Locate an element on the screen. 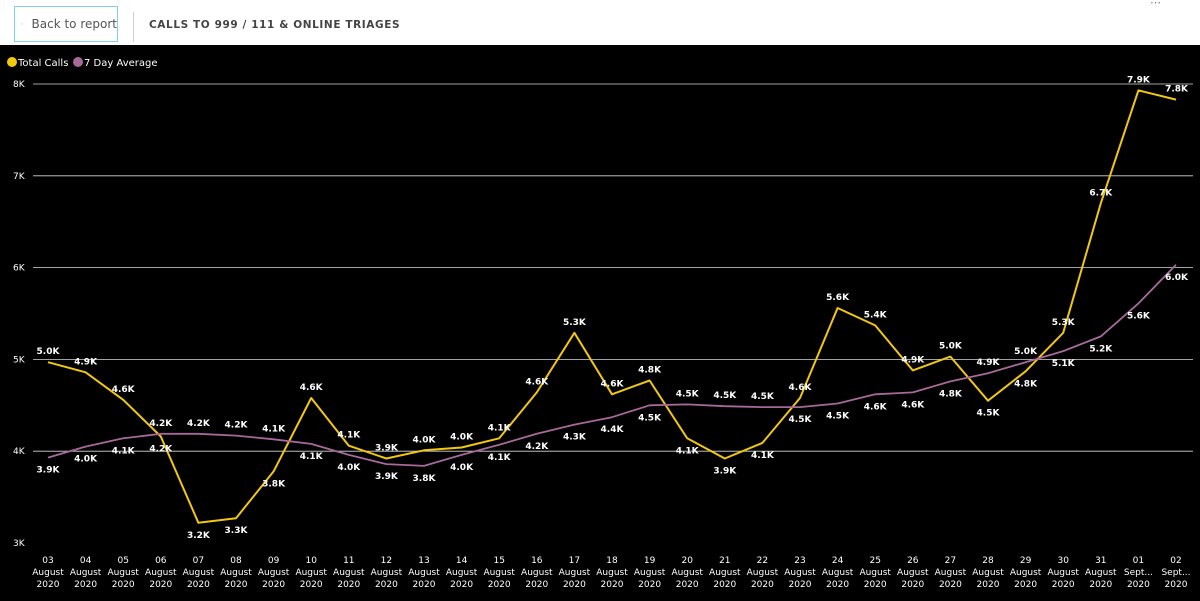 The image size is (1200, 601). data-label-total-calls: 4.9K is located at coordinates (913, 360).